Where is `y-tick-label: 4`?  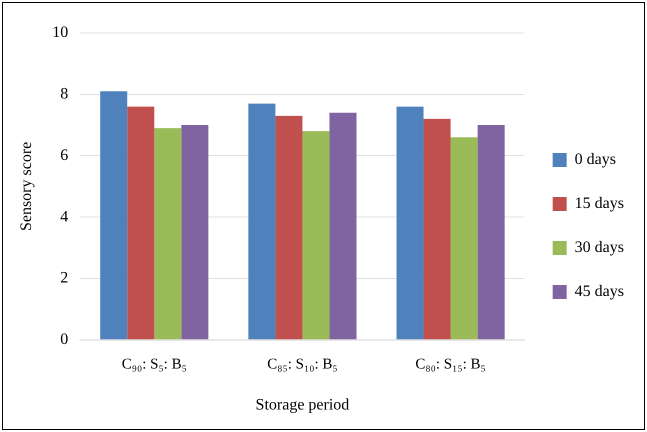
y-tick-label: 4 is located at coordinates (64, 217).